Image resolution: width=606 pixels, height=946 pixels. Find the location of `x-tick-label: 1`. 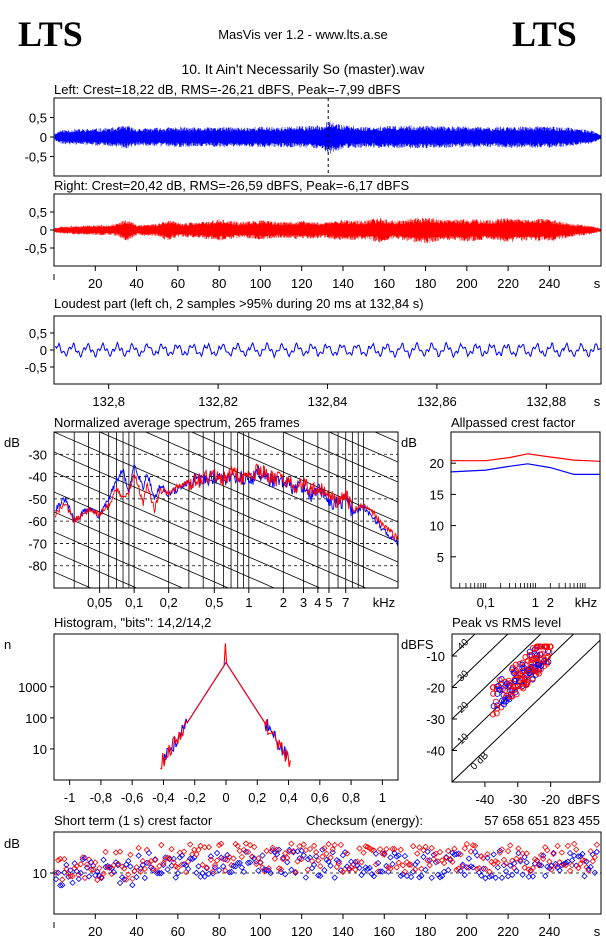

x-tick-label: 1 is located at coordinates (248, 602).